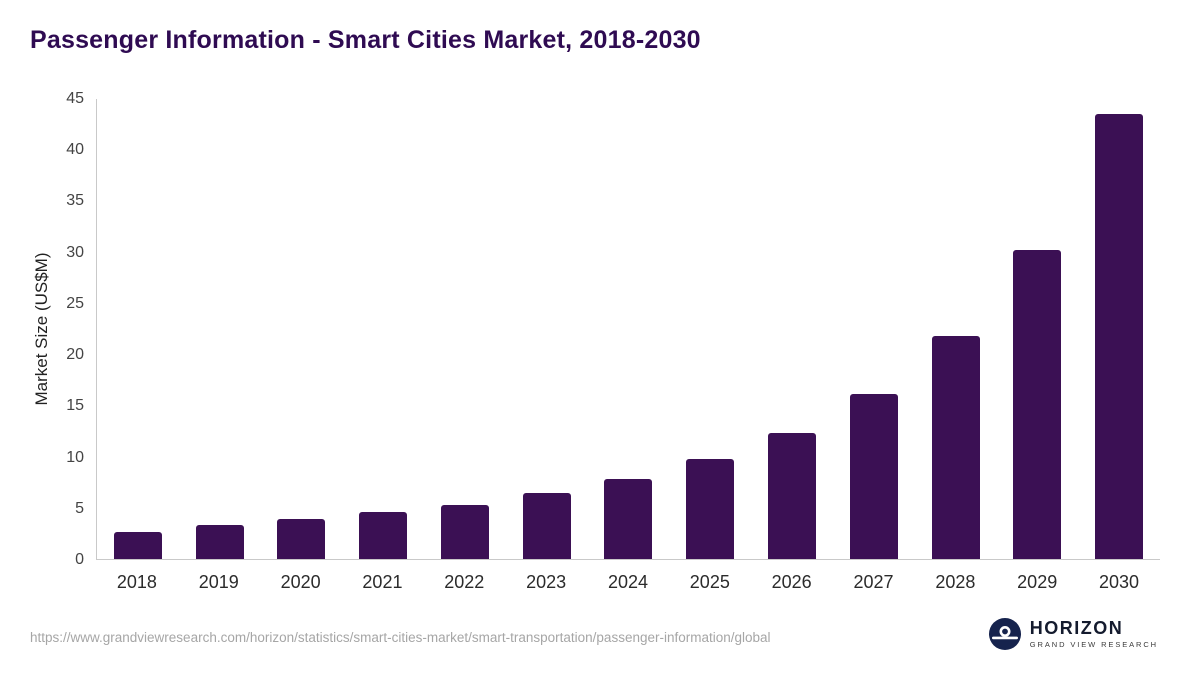 The image size is (1200, 675). What do you see at coordinates (873, 476) in the screenshot?
I see `bar-2027` at bounding box center [873, 476].